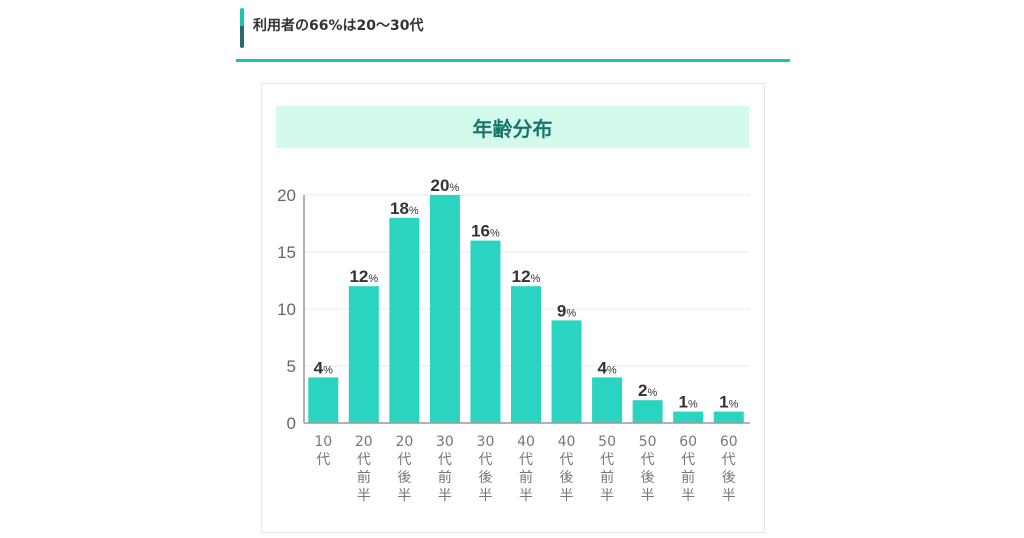 This screenshot has height=538, width=1024. What do you see at coordinates (404, 208) in the screenshot?
I see `data-label: 18%` at bounding box center [404, 208].